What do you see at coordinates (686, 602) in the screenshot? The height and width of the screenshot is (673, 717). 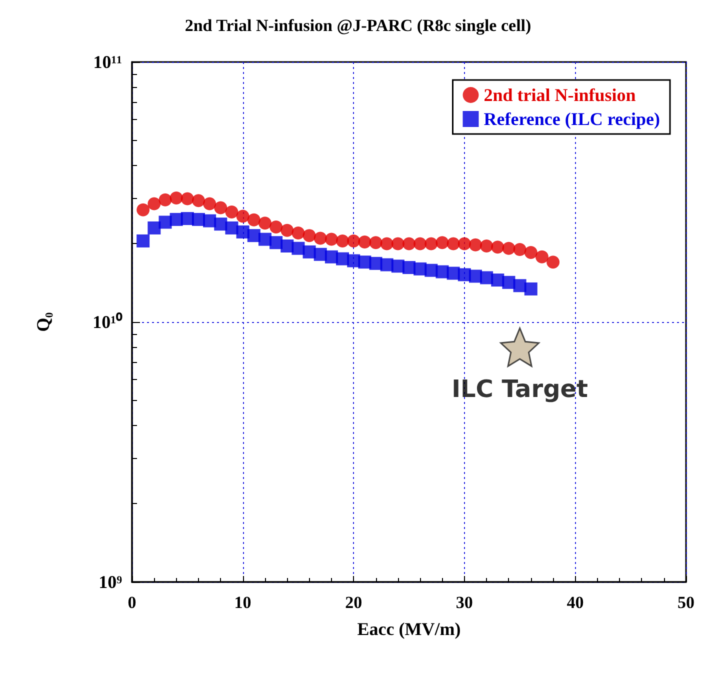 I see `x-tick-label: 50` at bounding box center [686, 602].